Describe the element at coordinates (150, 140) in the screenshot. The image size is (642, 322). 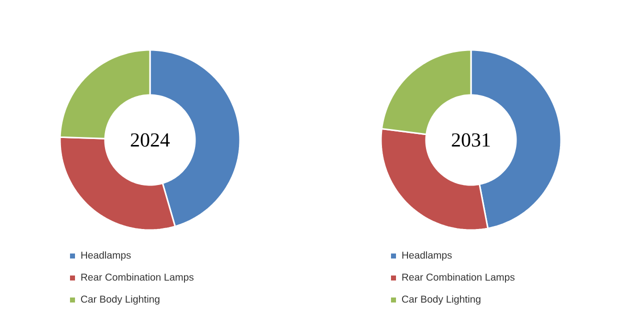
I see `text: 2024` at that location.